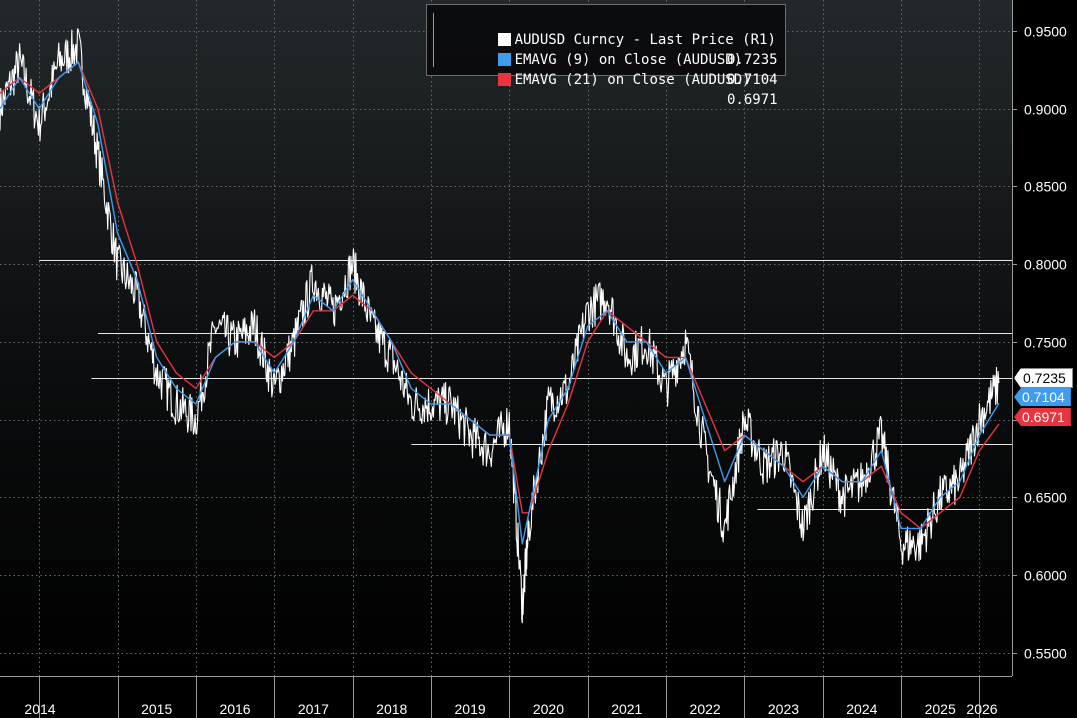 This screenshot has height=718, width=1077. What do you see at coordinates (438, 40) in the screenshot?
I see `legend-tree-connector` at bounding box center [438, 40].